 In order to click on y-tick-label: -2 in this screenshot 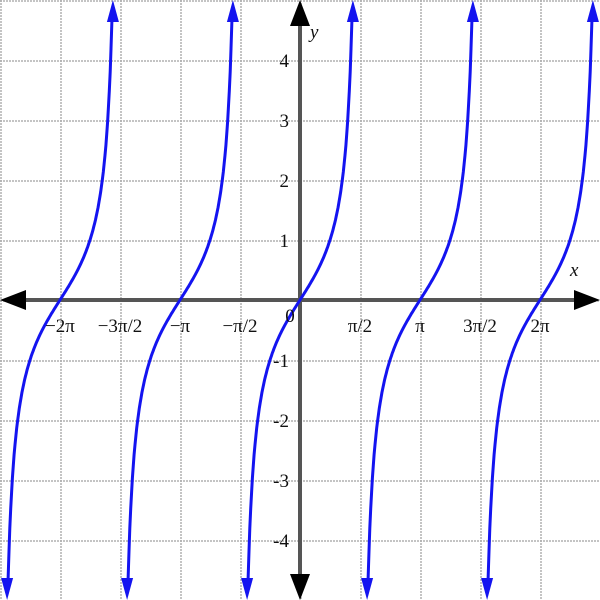, I will do `click(281, 421)`.